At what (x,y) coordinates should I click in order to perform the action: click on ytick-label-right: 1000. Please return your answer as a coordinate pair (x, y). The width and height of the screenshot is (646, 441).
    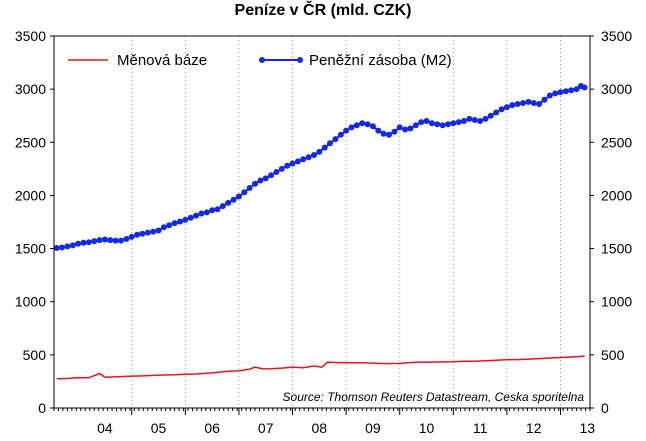
    Looking at the image, I should click on (616, 302).